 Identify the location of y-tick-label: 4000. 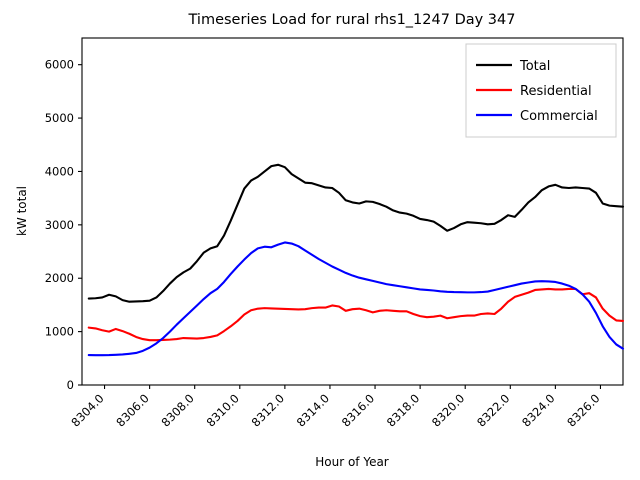
(59, 171).